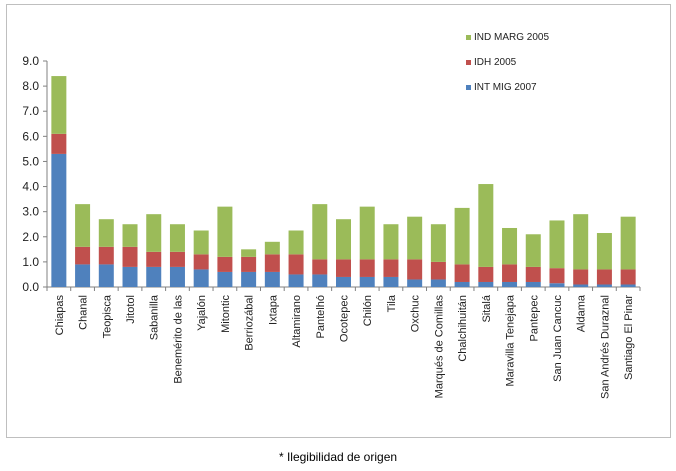 The width and height of the screenshot is (676, 471). Describe the element at coordinates (605, 347) in the screenshot. I see `x-tick-label: San Andrés Duraznal` at that location.